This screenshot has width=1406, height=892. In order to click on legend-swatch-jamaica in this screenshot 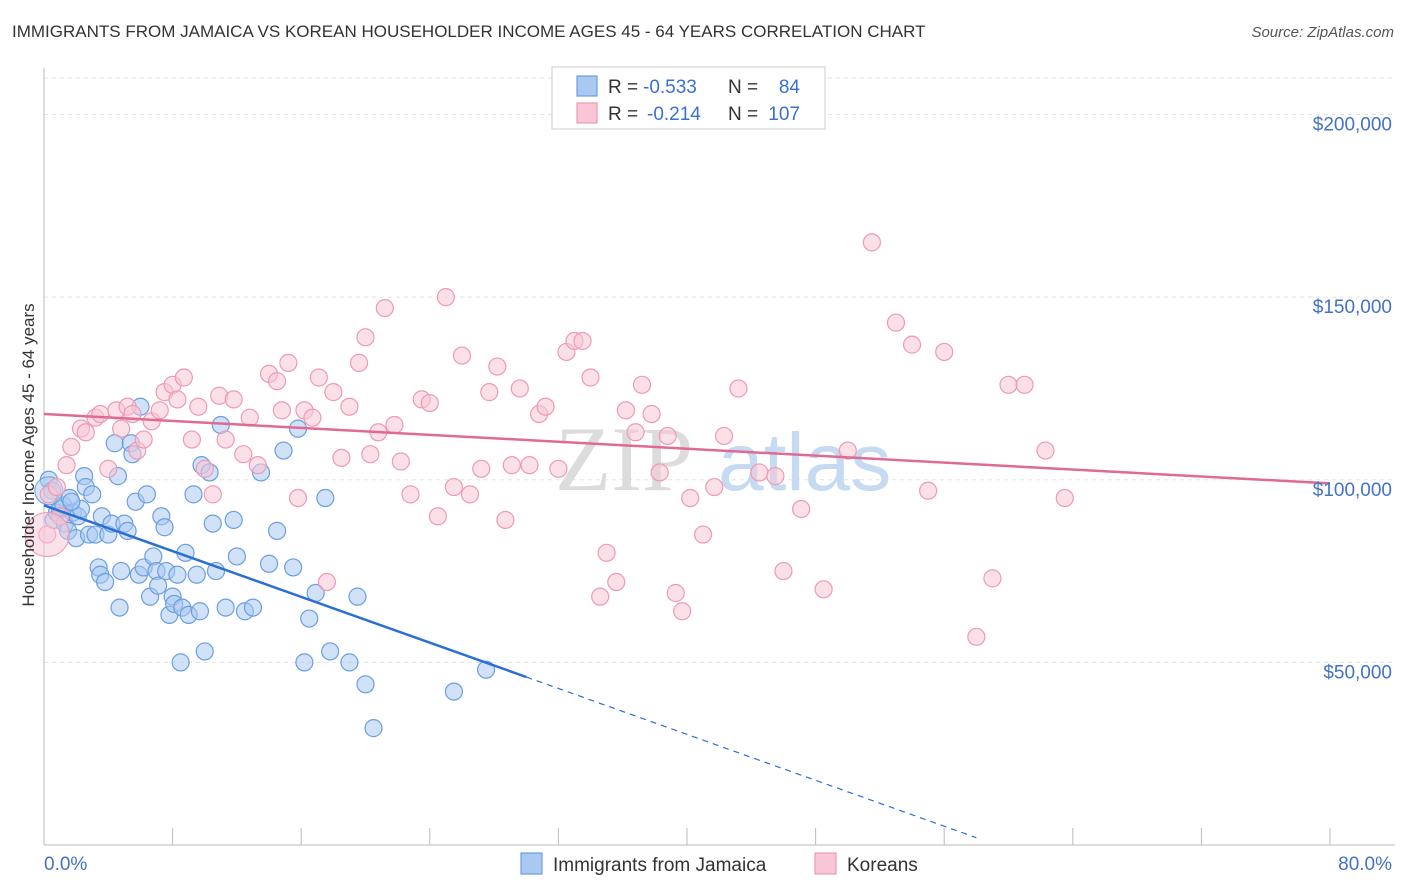, I will do `click(587, 86)`.